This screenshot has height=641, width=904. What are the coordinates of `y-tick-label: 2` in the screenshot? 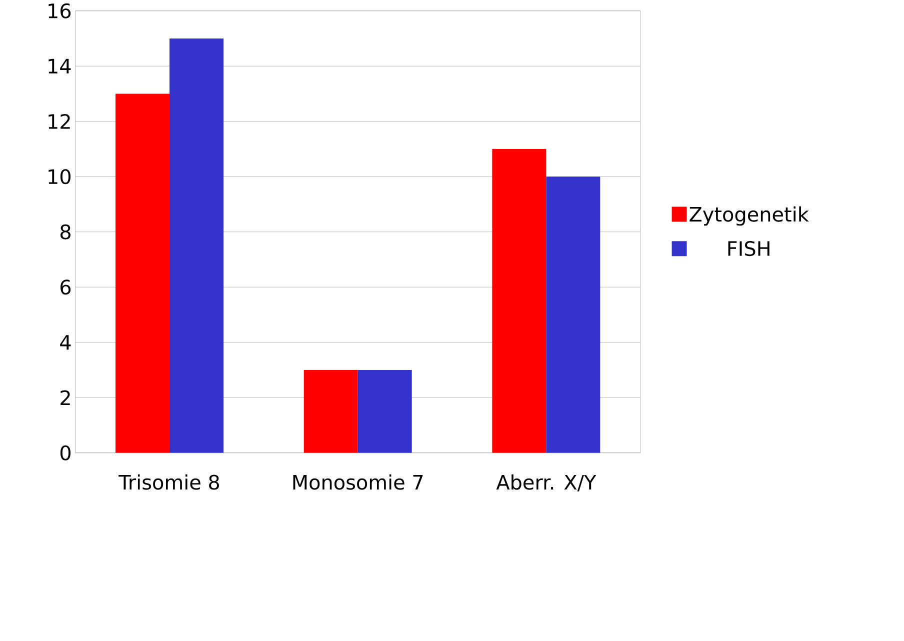 It's located at (65, 398).